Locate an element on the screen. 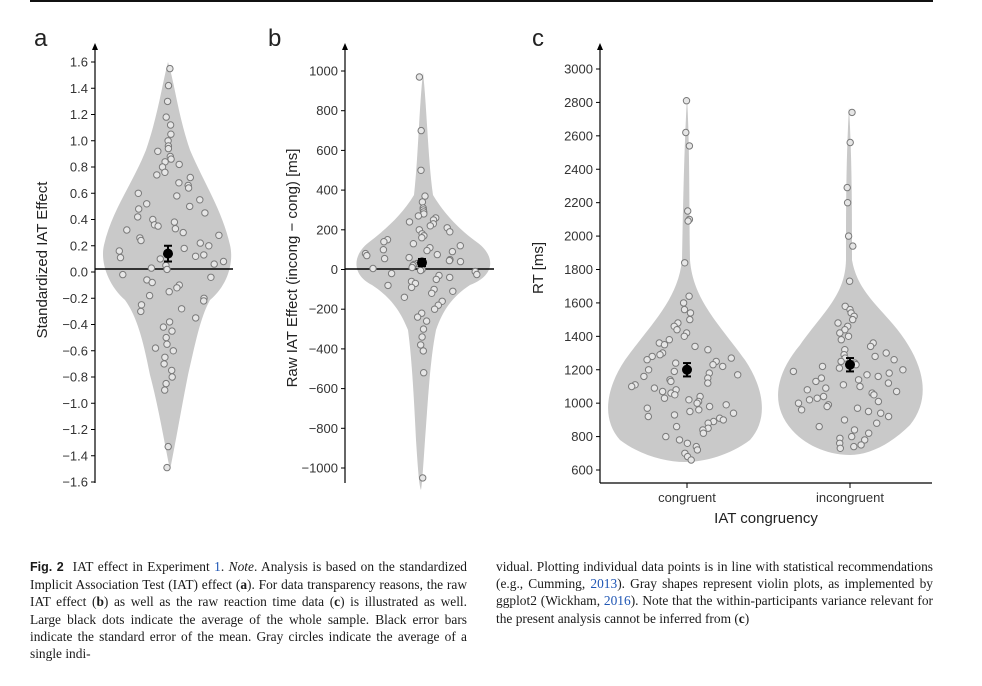 This screenshot has width=982, height=686. ytick-label-c: 600 is located at coordinates (582, 470).